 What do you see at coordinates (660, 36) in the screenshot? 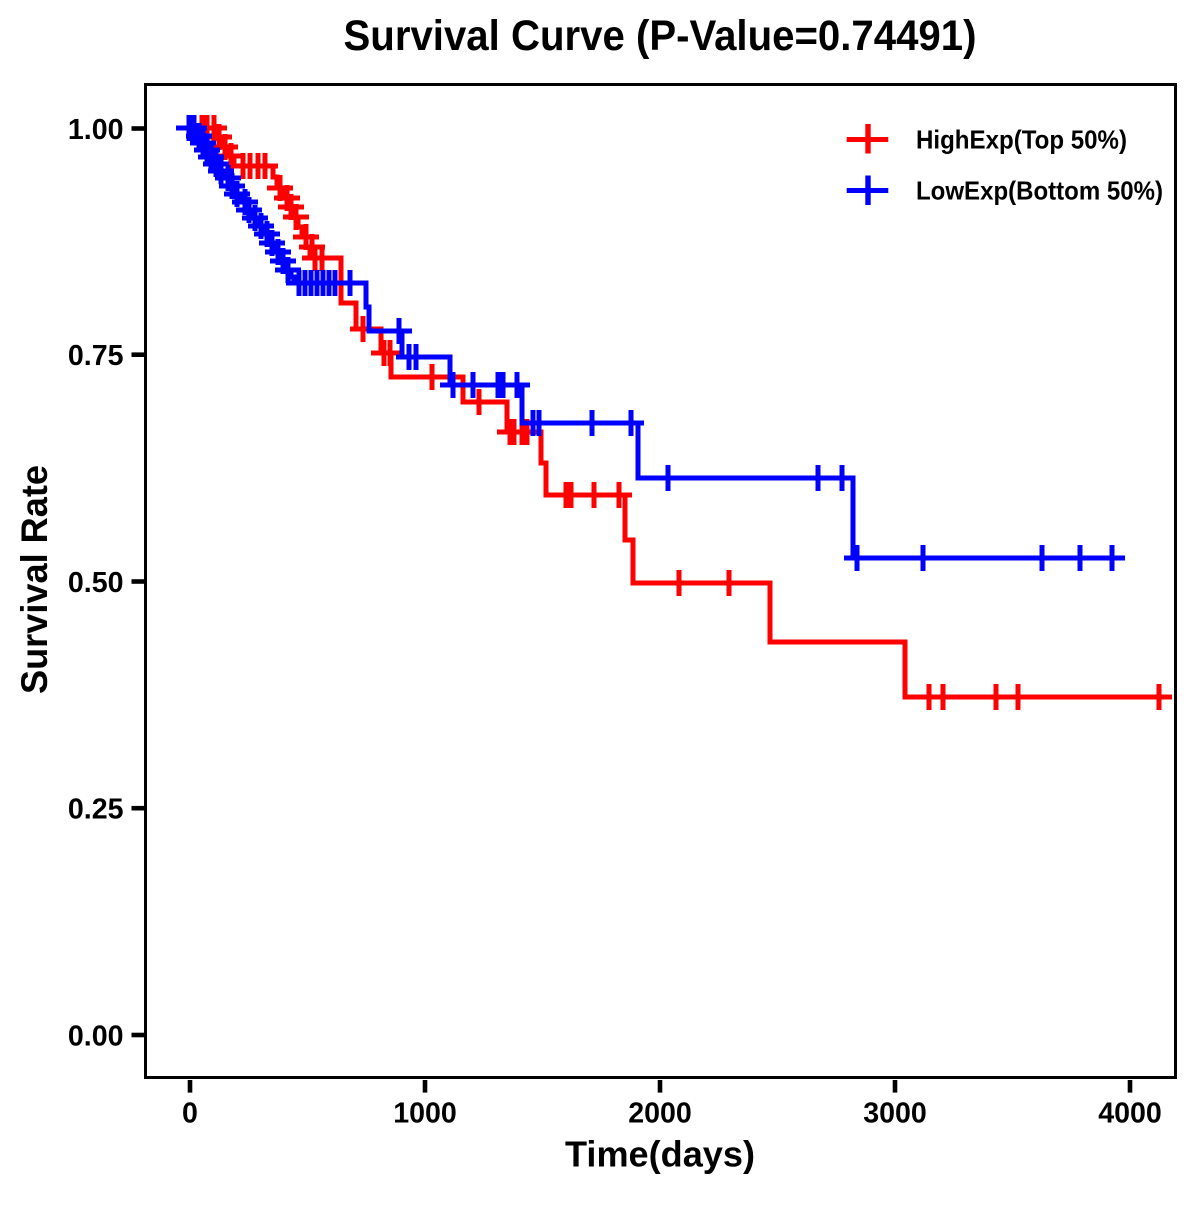
I see `svg-text:Survival Curve (P-Value=0.7449: Survival Curve (P-Value=0.74491)` at bounding box center [660, 36].